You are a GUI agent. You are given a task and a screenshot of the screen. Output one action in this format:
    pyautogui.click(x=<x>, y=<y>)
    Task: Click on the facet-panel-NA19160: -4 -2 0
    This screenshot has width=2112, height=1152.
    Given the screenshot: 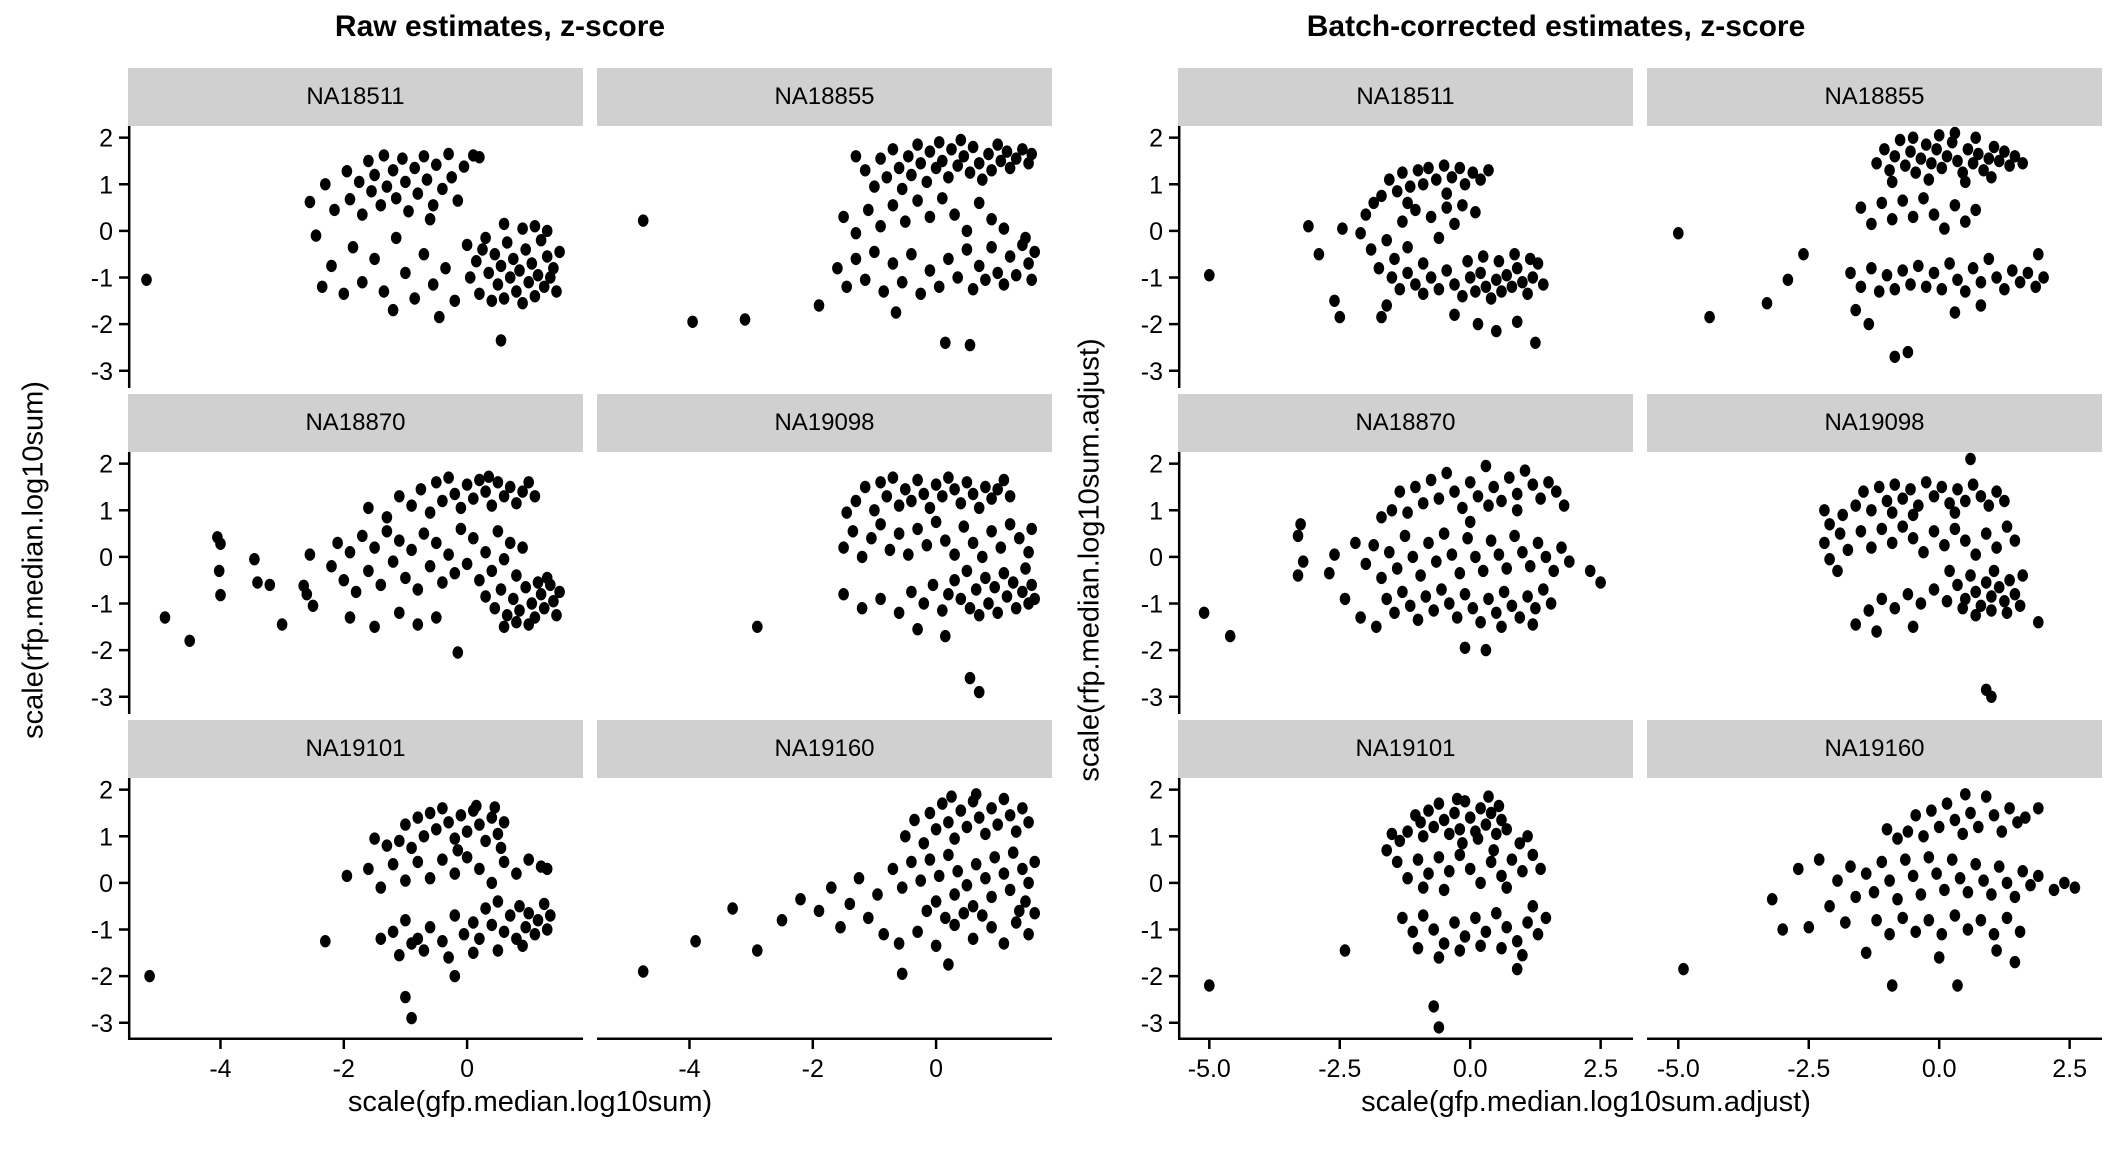 What is the action you would take?
    pyautogui.click(x=824, y=935)
    